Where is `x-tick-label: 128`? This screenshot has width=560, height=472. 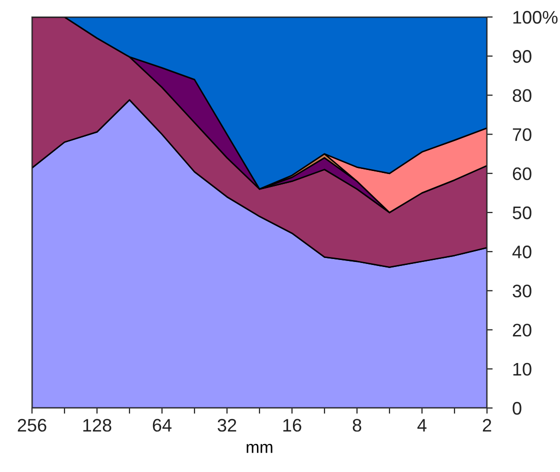
x-tick-label: 128 is located at coordinates (97, 425).